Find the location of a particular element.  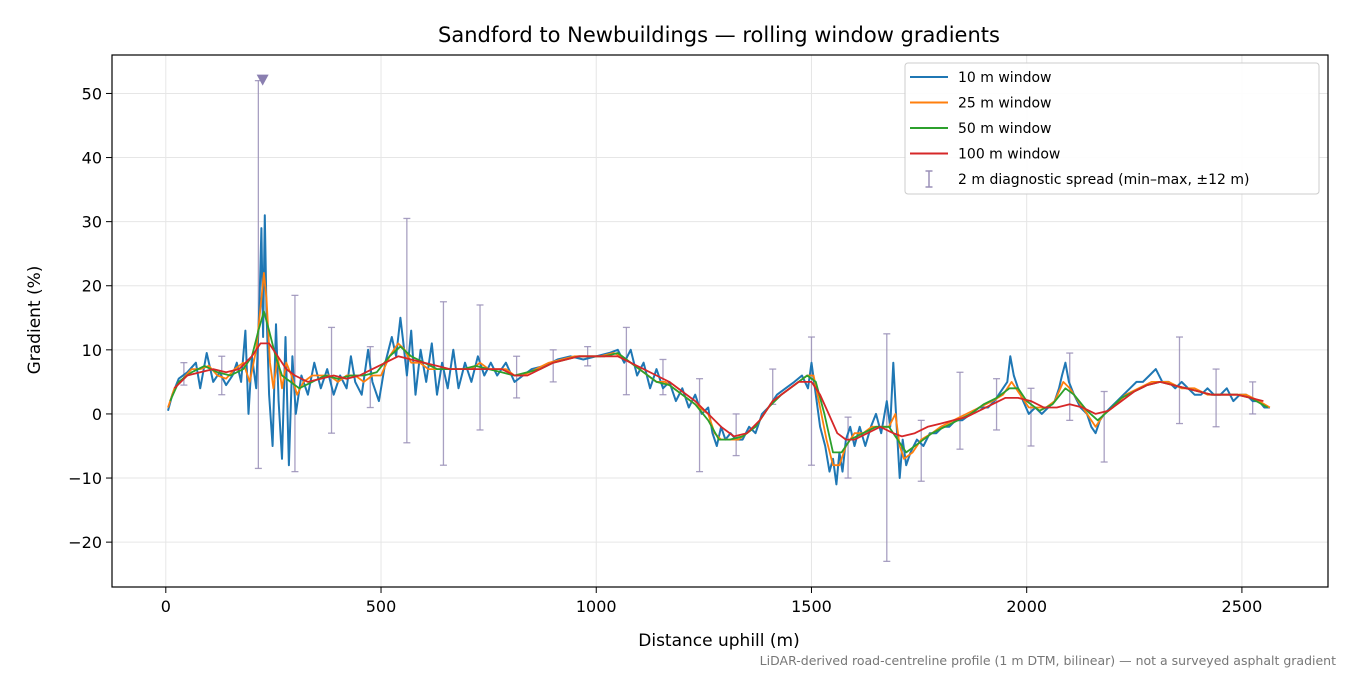

legend-label: 100 m window is located at coordinates (1009, 155).